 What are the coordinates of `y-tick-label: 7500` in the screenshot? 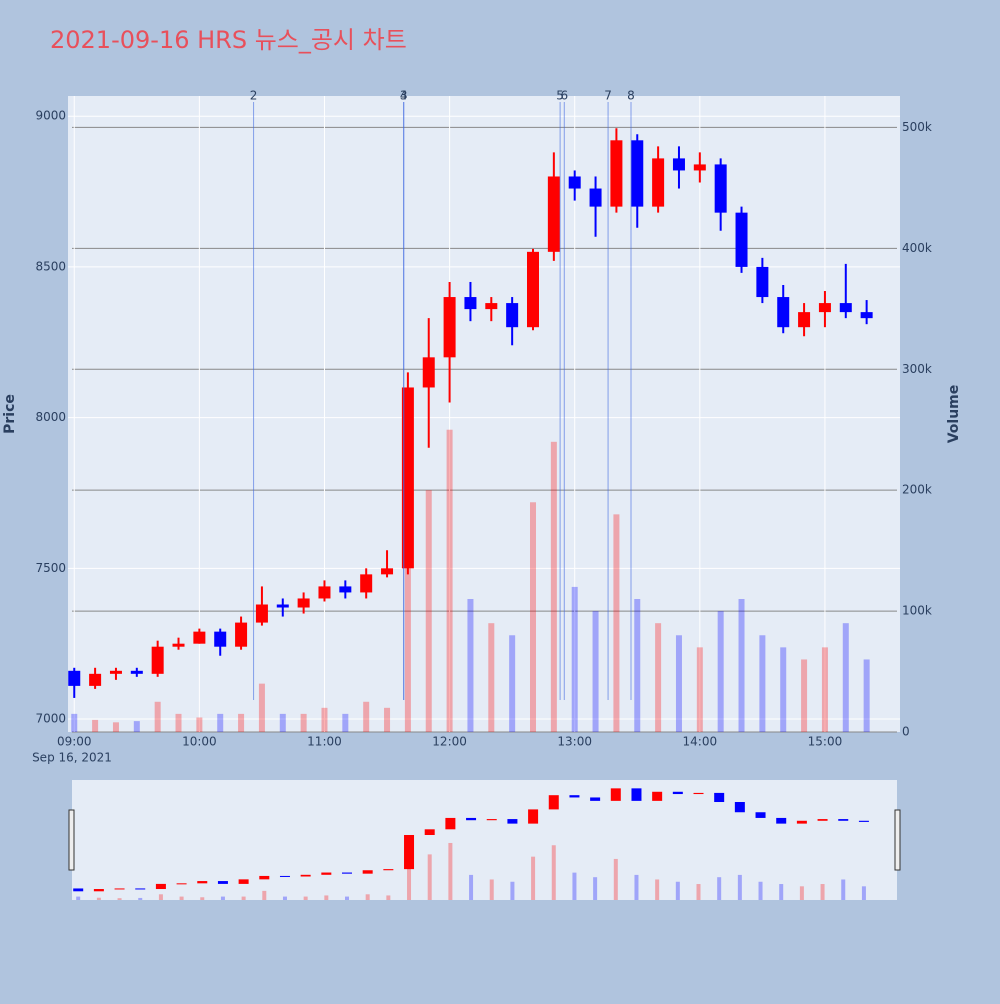 It's located at (50, 568).